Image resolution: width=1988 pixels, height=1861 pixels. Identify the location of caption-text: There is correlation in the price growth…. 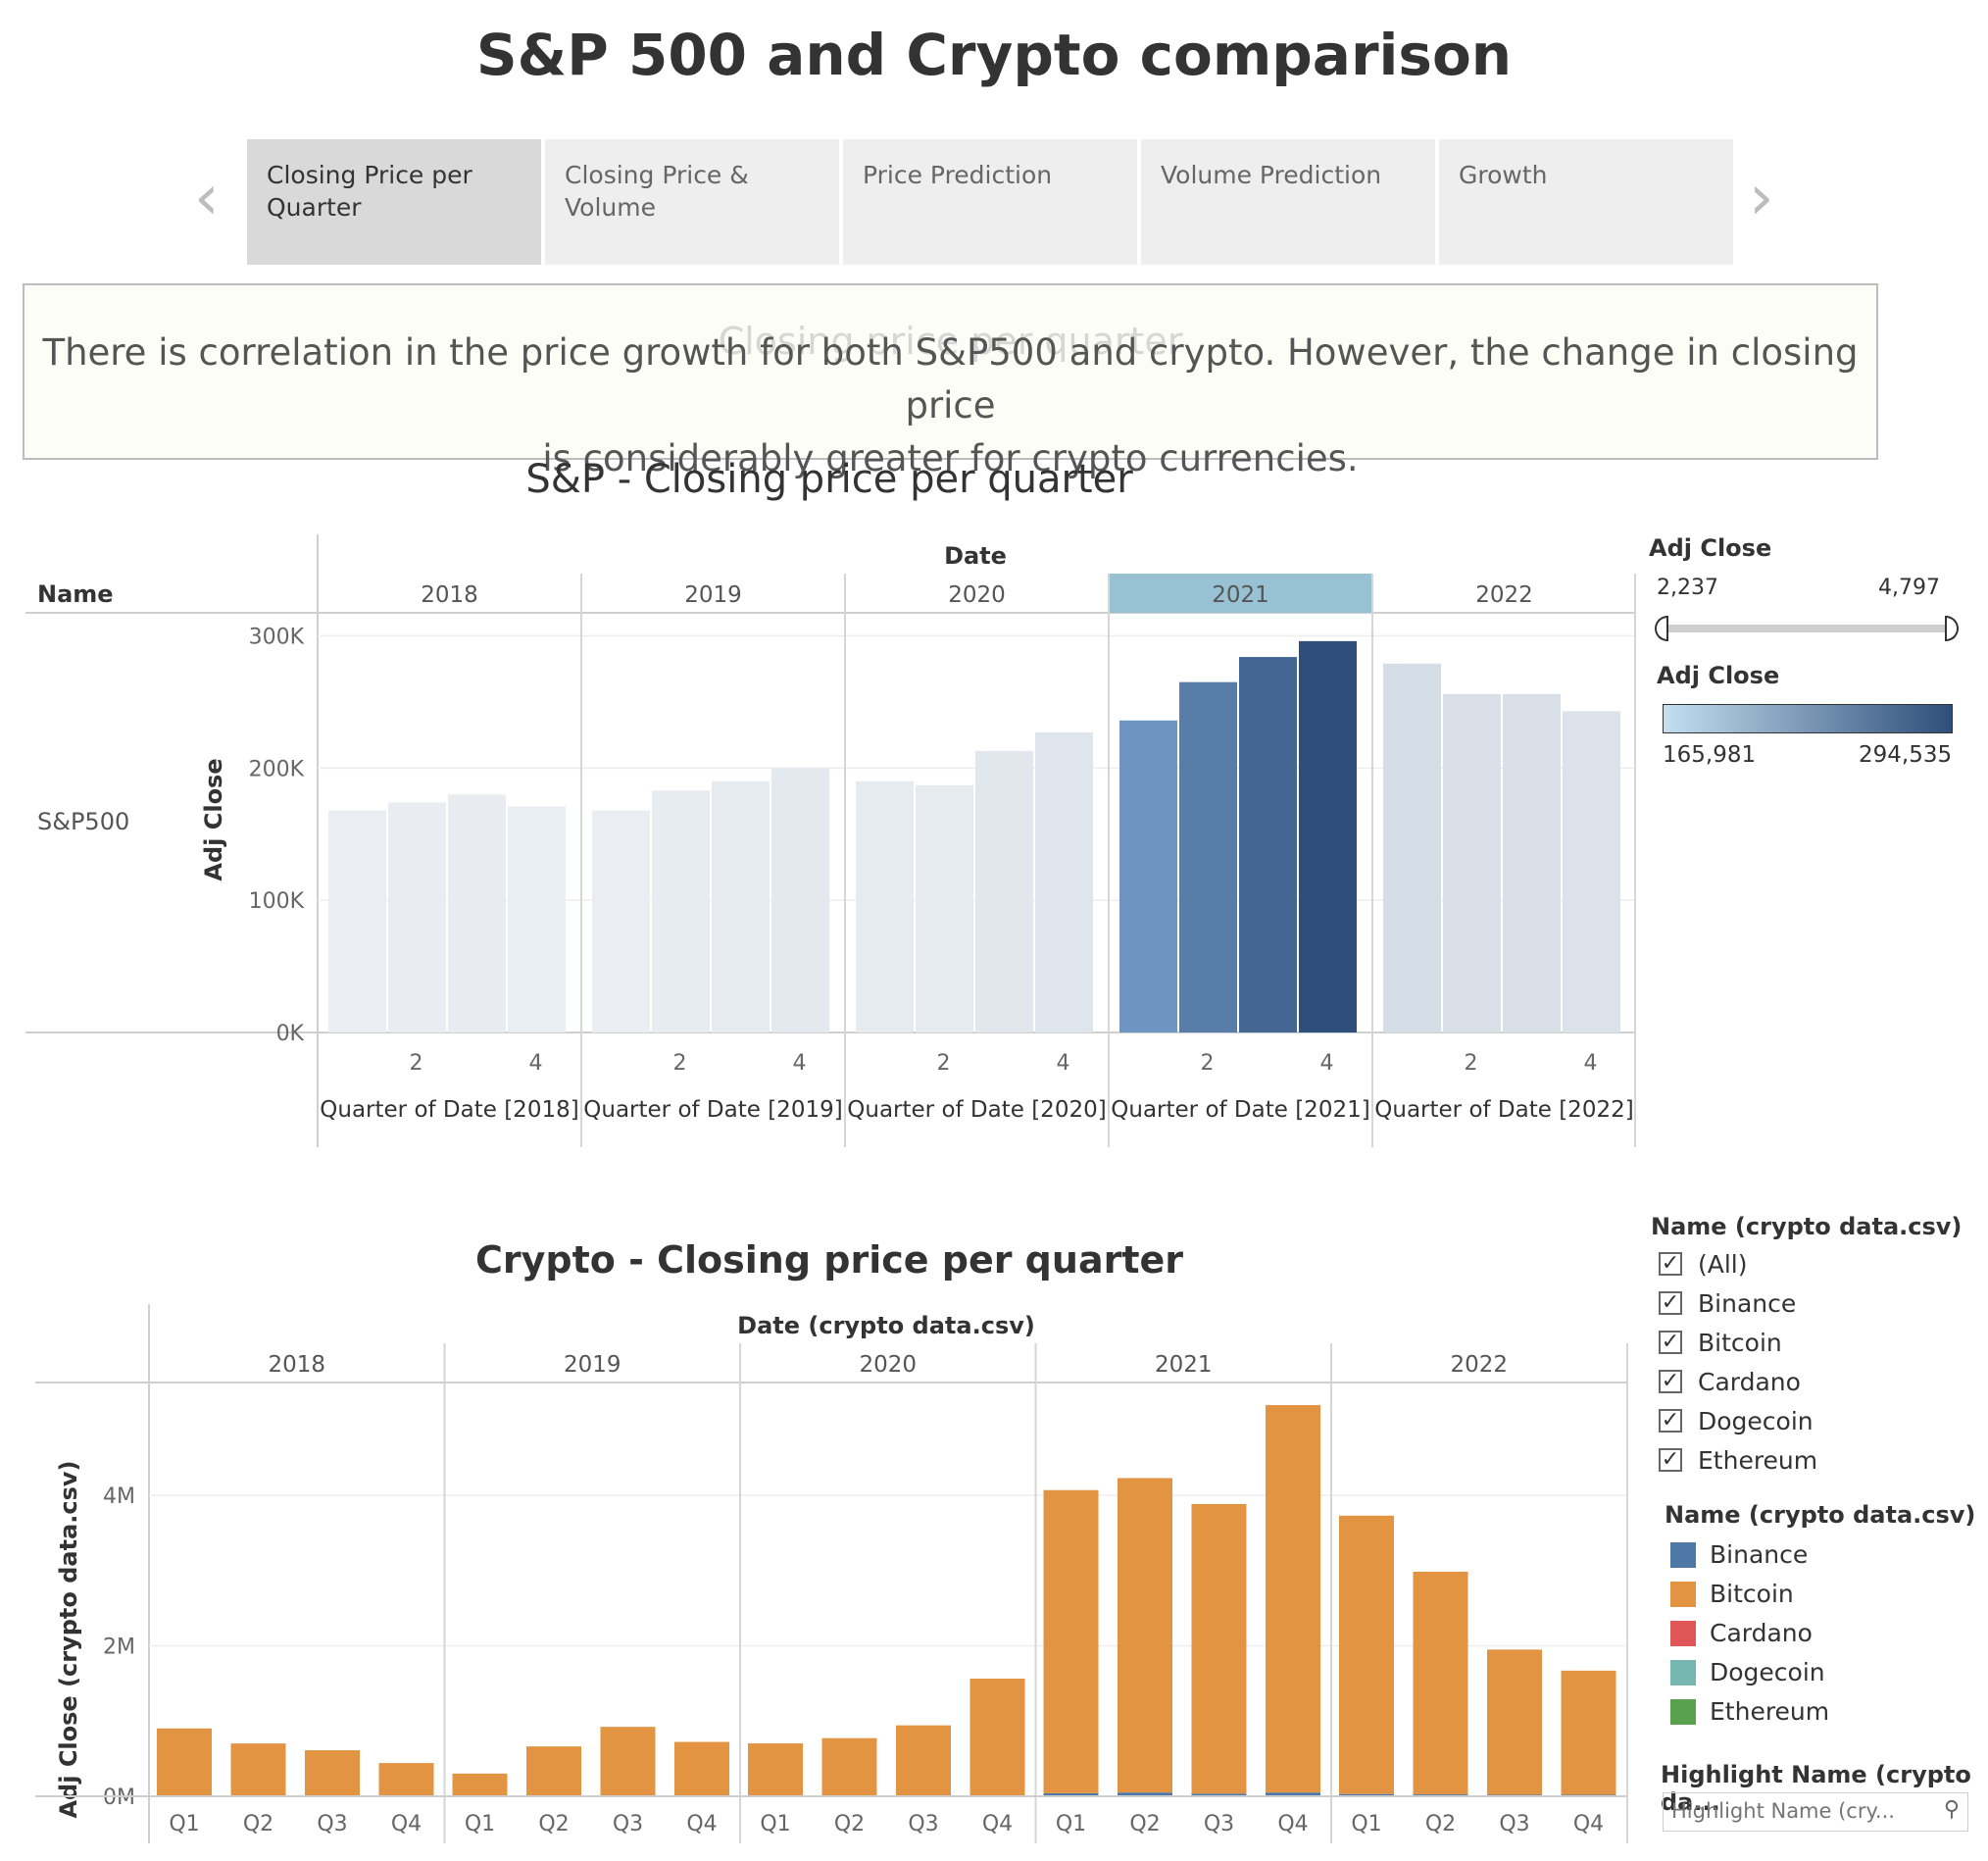
(950, 406).